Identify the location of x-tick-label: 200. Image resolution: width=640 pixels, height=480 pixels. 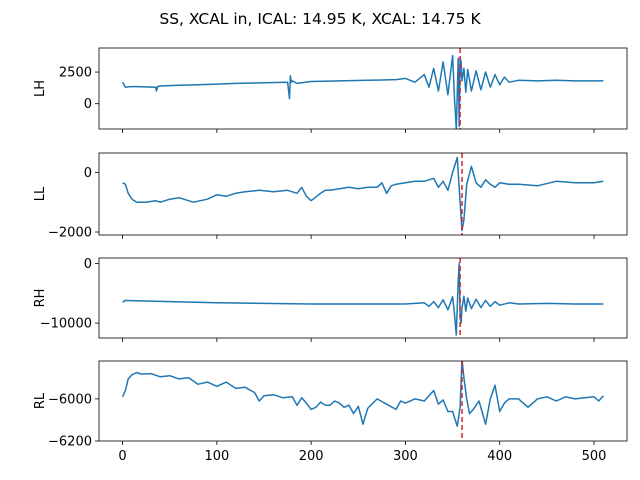
(311, 456).